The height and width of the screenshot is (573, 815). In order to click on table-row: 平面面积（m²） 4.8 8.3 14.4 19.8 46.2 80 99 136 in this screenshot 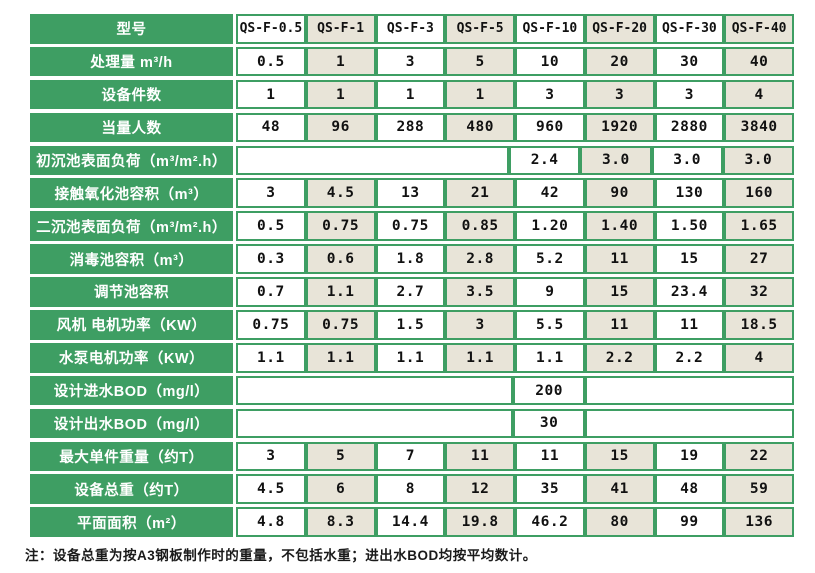, I will do `click(412, 522)`.